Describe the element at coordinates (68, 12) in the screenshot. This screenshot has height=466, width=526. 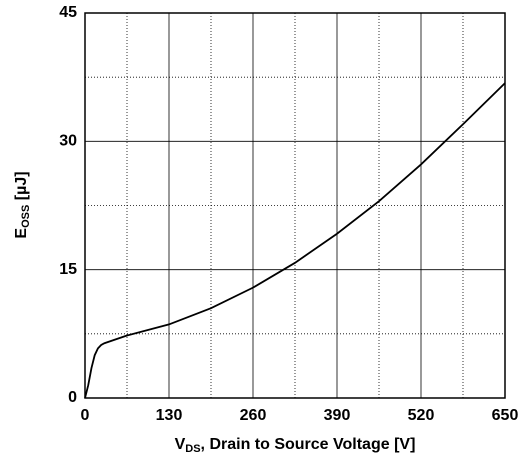
I see `y-tick-label: 45` at that location.